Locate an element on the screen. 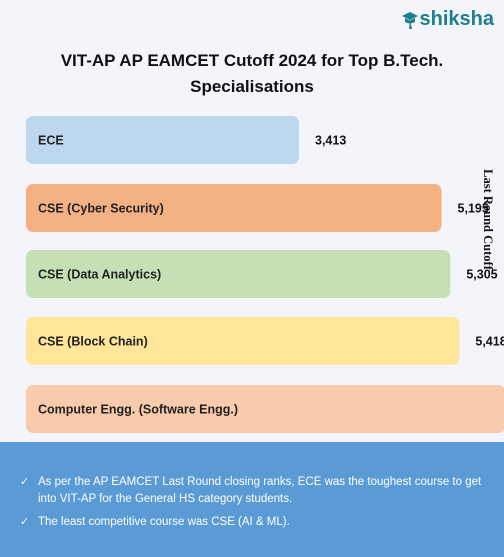 The image size is (504, 557). chart-title-line-2: Specialisations is located at coordinates (252, 86).